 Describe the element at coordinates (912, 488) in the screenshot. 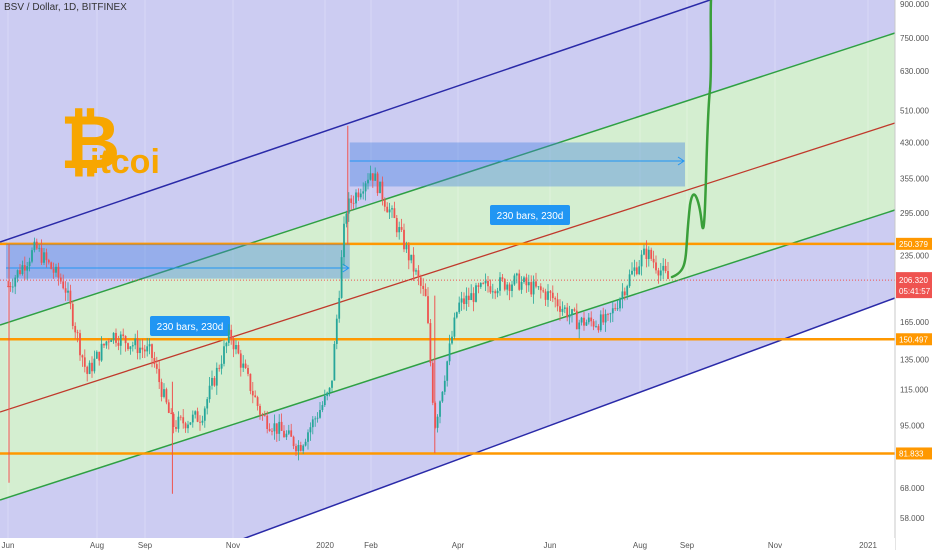

I see `y-tick-14: 68.000` at that location.